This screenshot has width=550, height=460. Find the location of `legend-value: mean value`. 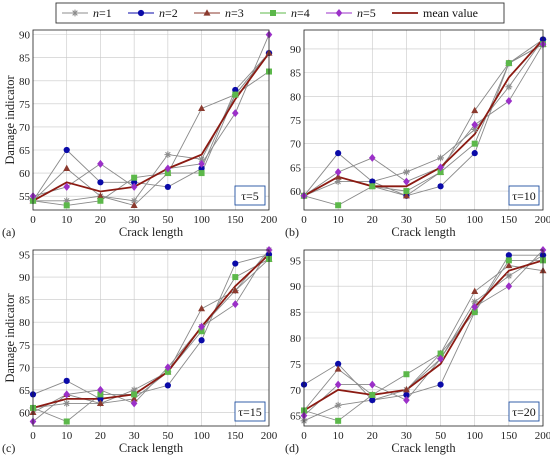

legend-value: mean value is located at coordinates (450, 13).